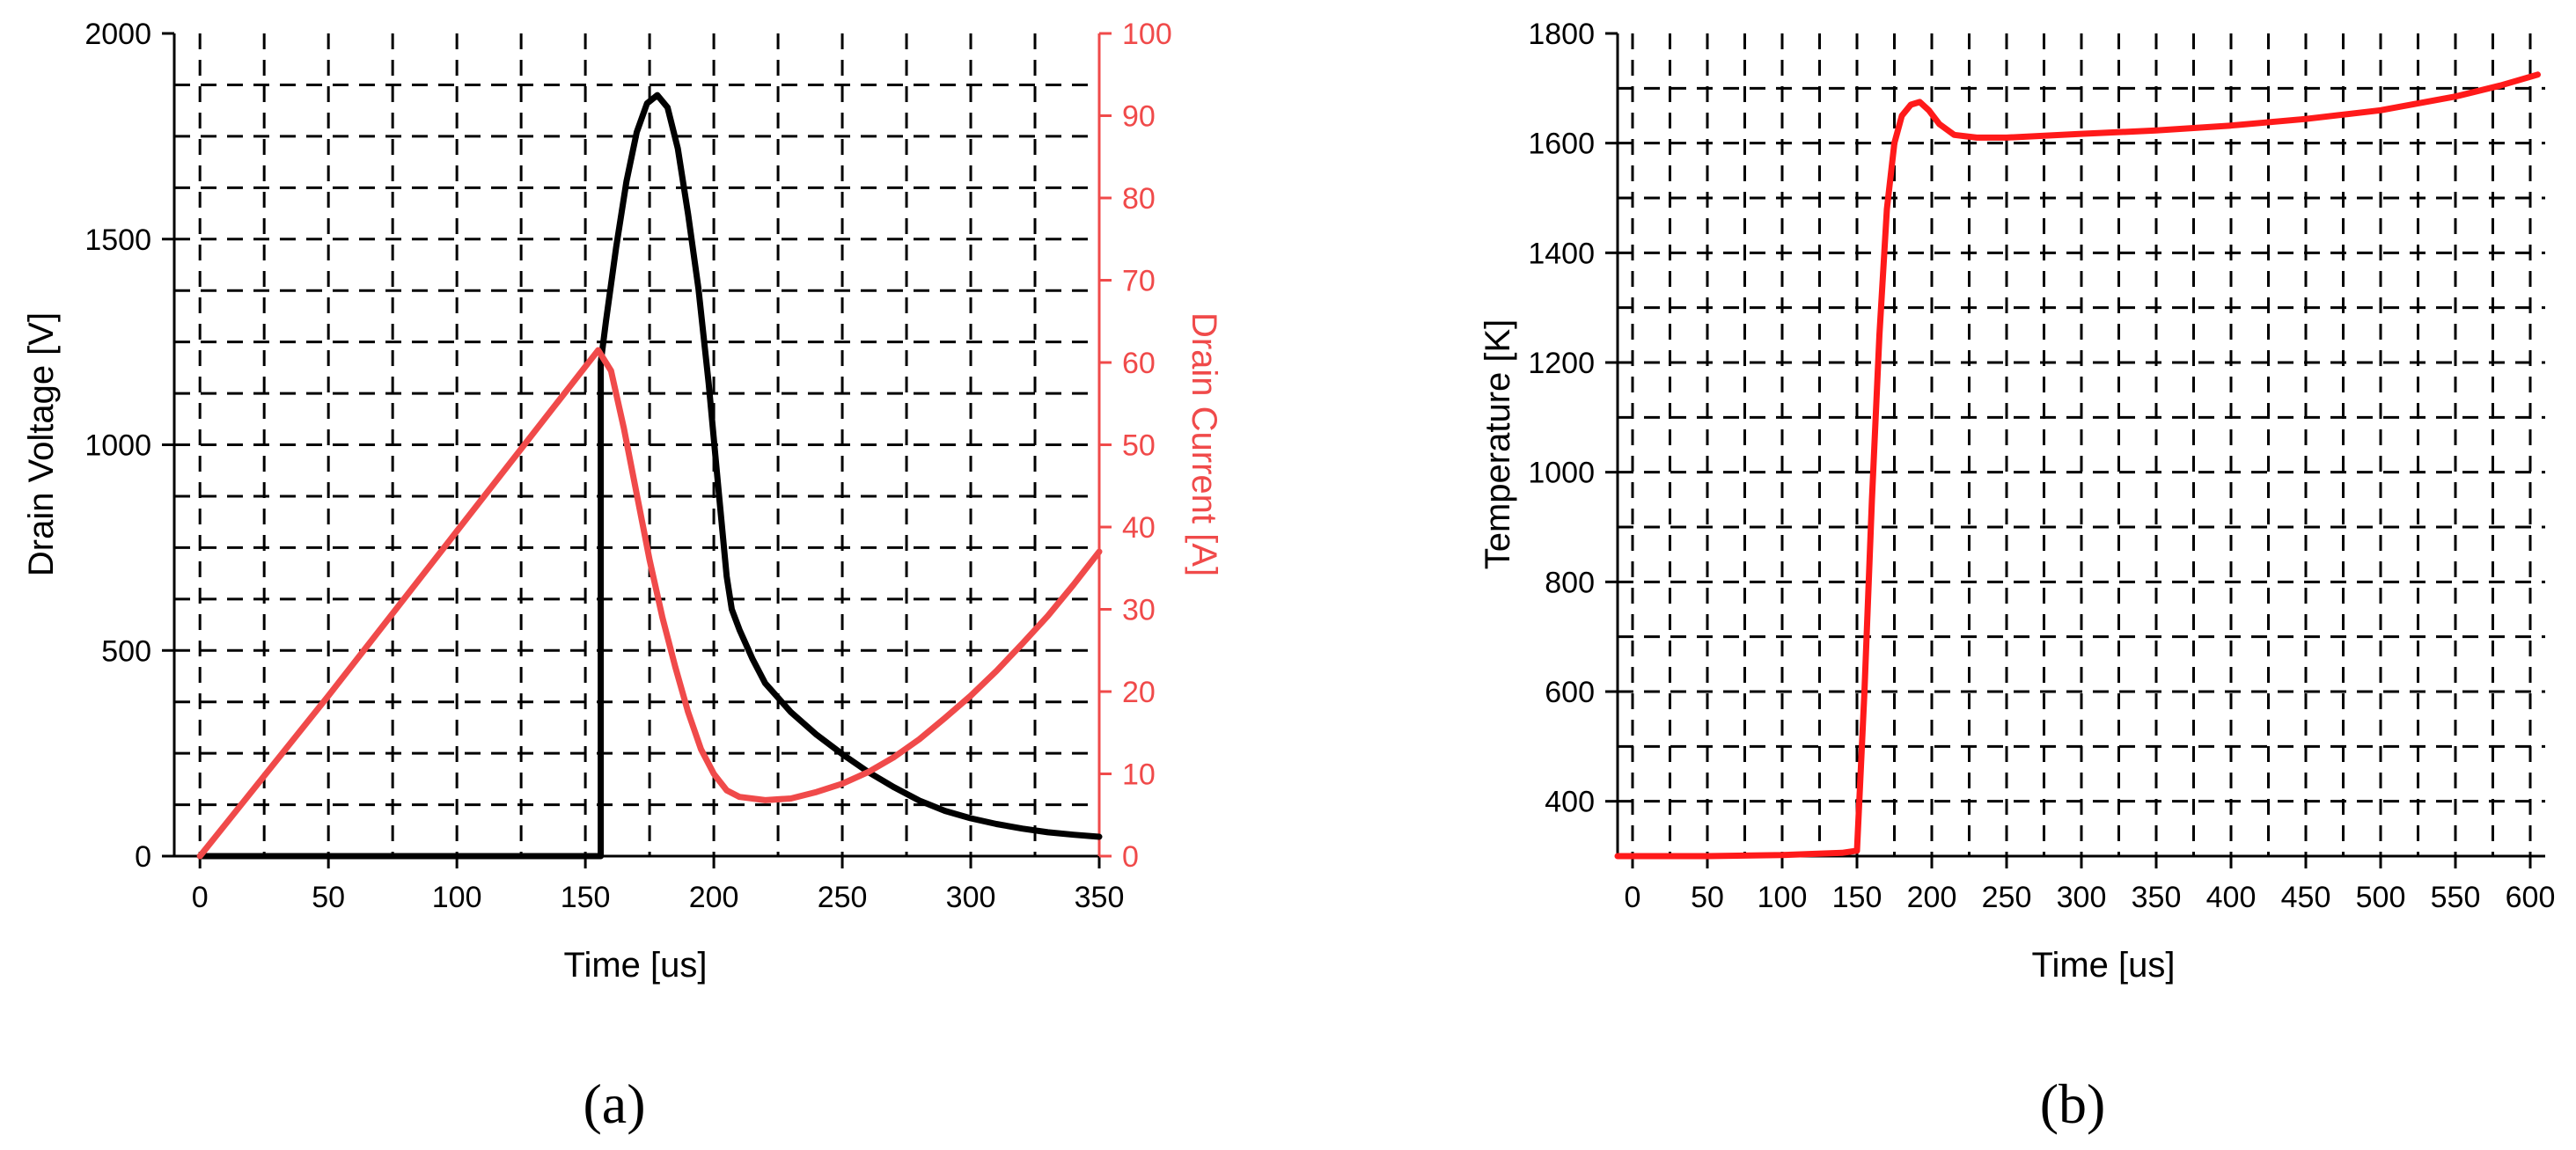 The image size is (2576, 1150). Describe the element at coordinates (1570, 582) in the screenshot. I see `y-tick-label: 800` at that location.